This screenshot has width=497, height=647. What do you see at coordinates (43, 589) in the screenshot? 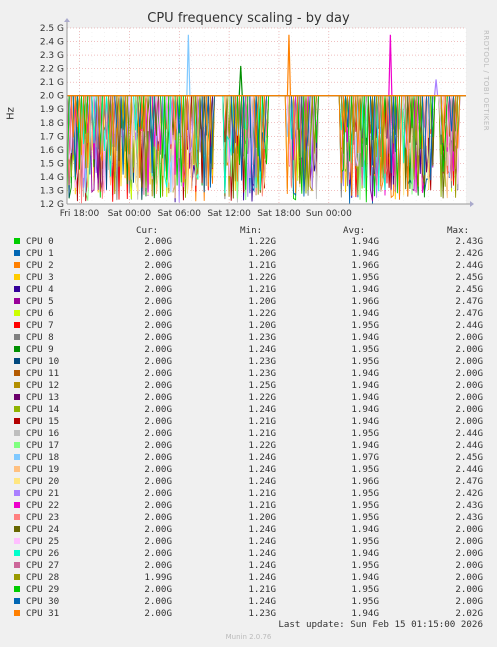
I see `legend-name: CPU 29` at bounding box center [43, 589].